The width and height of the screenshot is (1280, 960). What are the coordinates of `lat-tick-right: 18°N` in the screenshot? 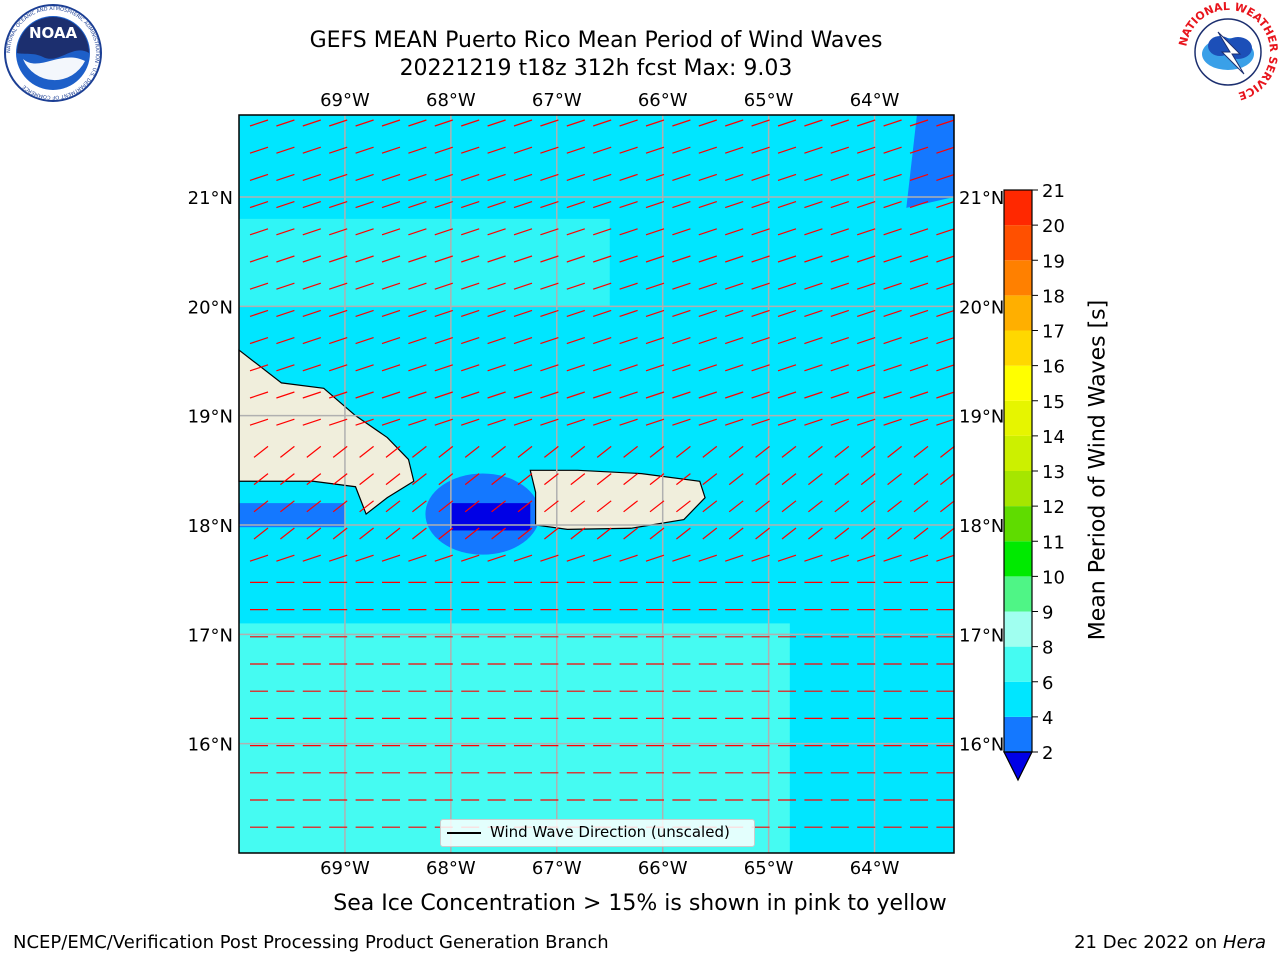 It's located at (981, 526).